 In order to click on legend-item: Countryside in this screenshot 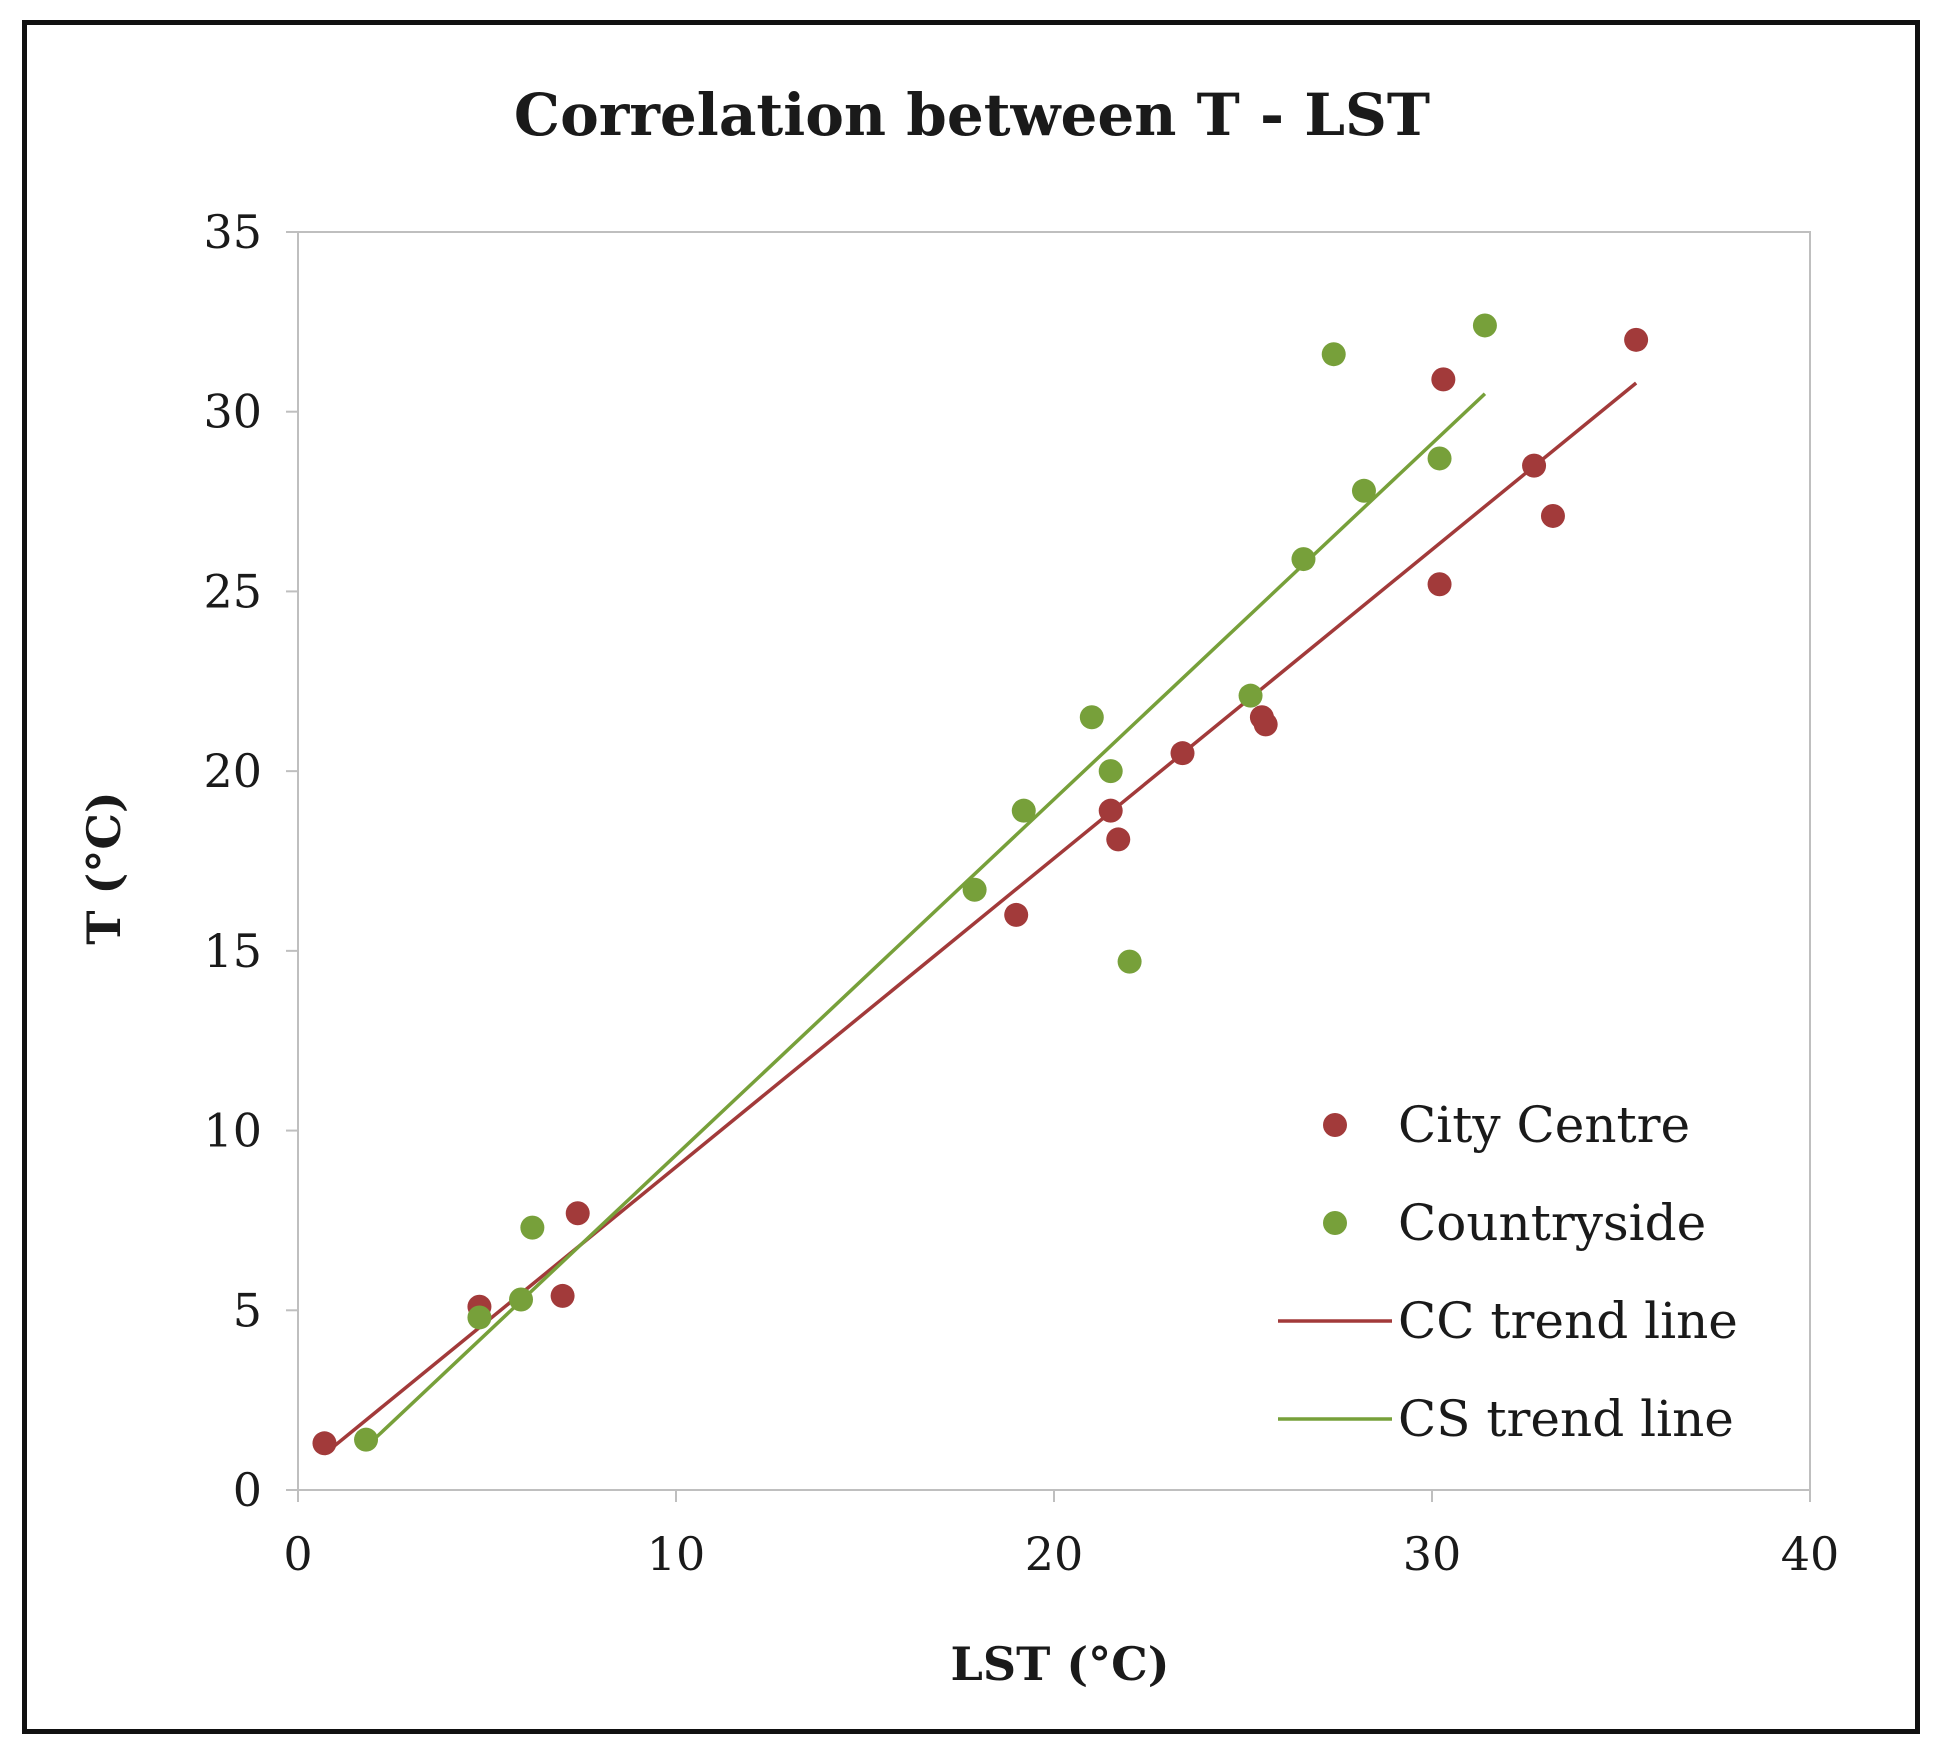, I will do `click(1514, 1223)`.